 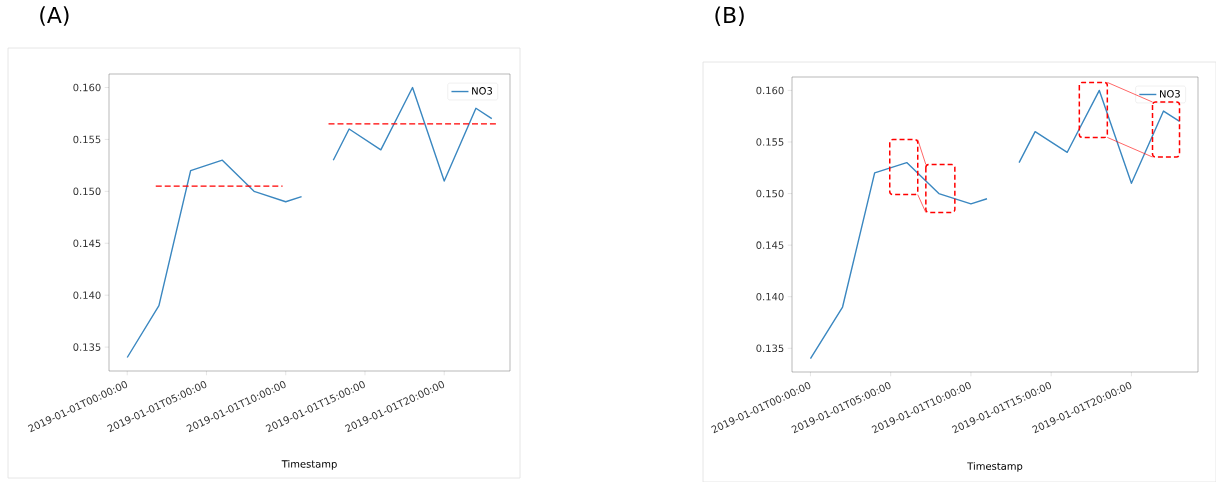 What do you see at coordinates (729, 16) in the screenshot?
I see `chart-title: (B)` at bounding box center [729, 16].